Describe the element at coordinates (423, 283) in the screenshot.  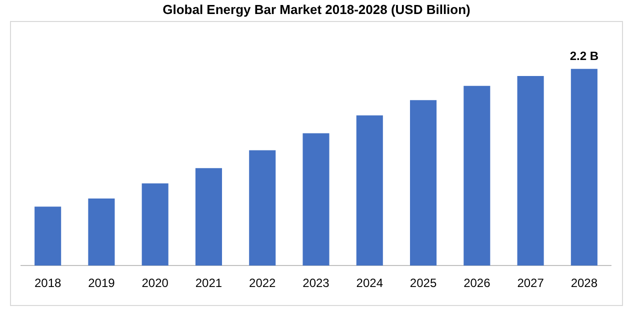
I see `x-tick-label: 2025` at that location.